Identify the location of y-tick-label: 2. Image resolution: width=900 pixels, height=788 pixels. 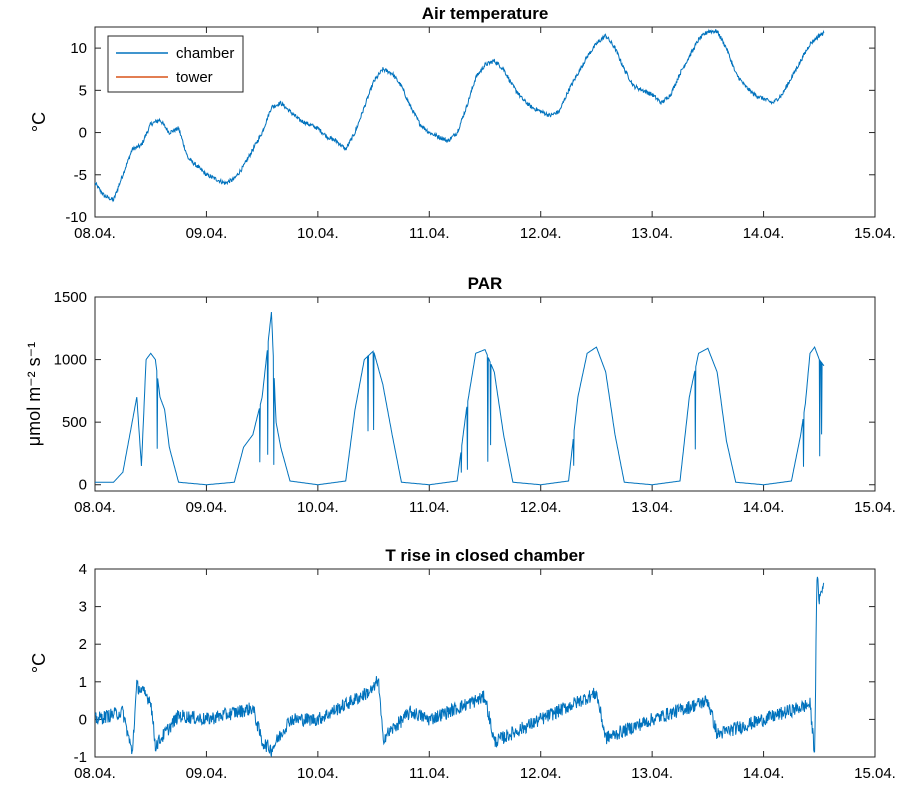
(83, 644).